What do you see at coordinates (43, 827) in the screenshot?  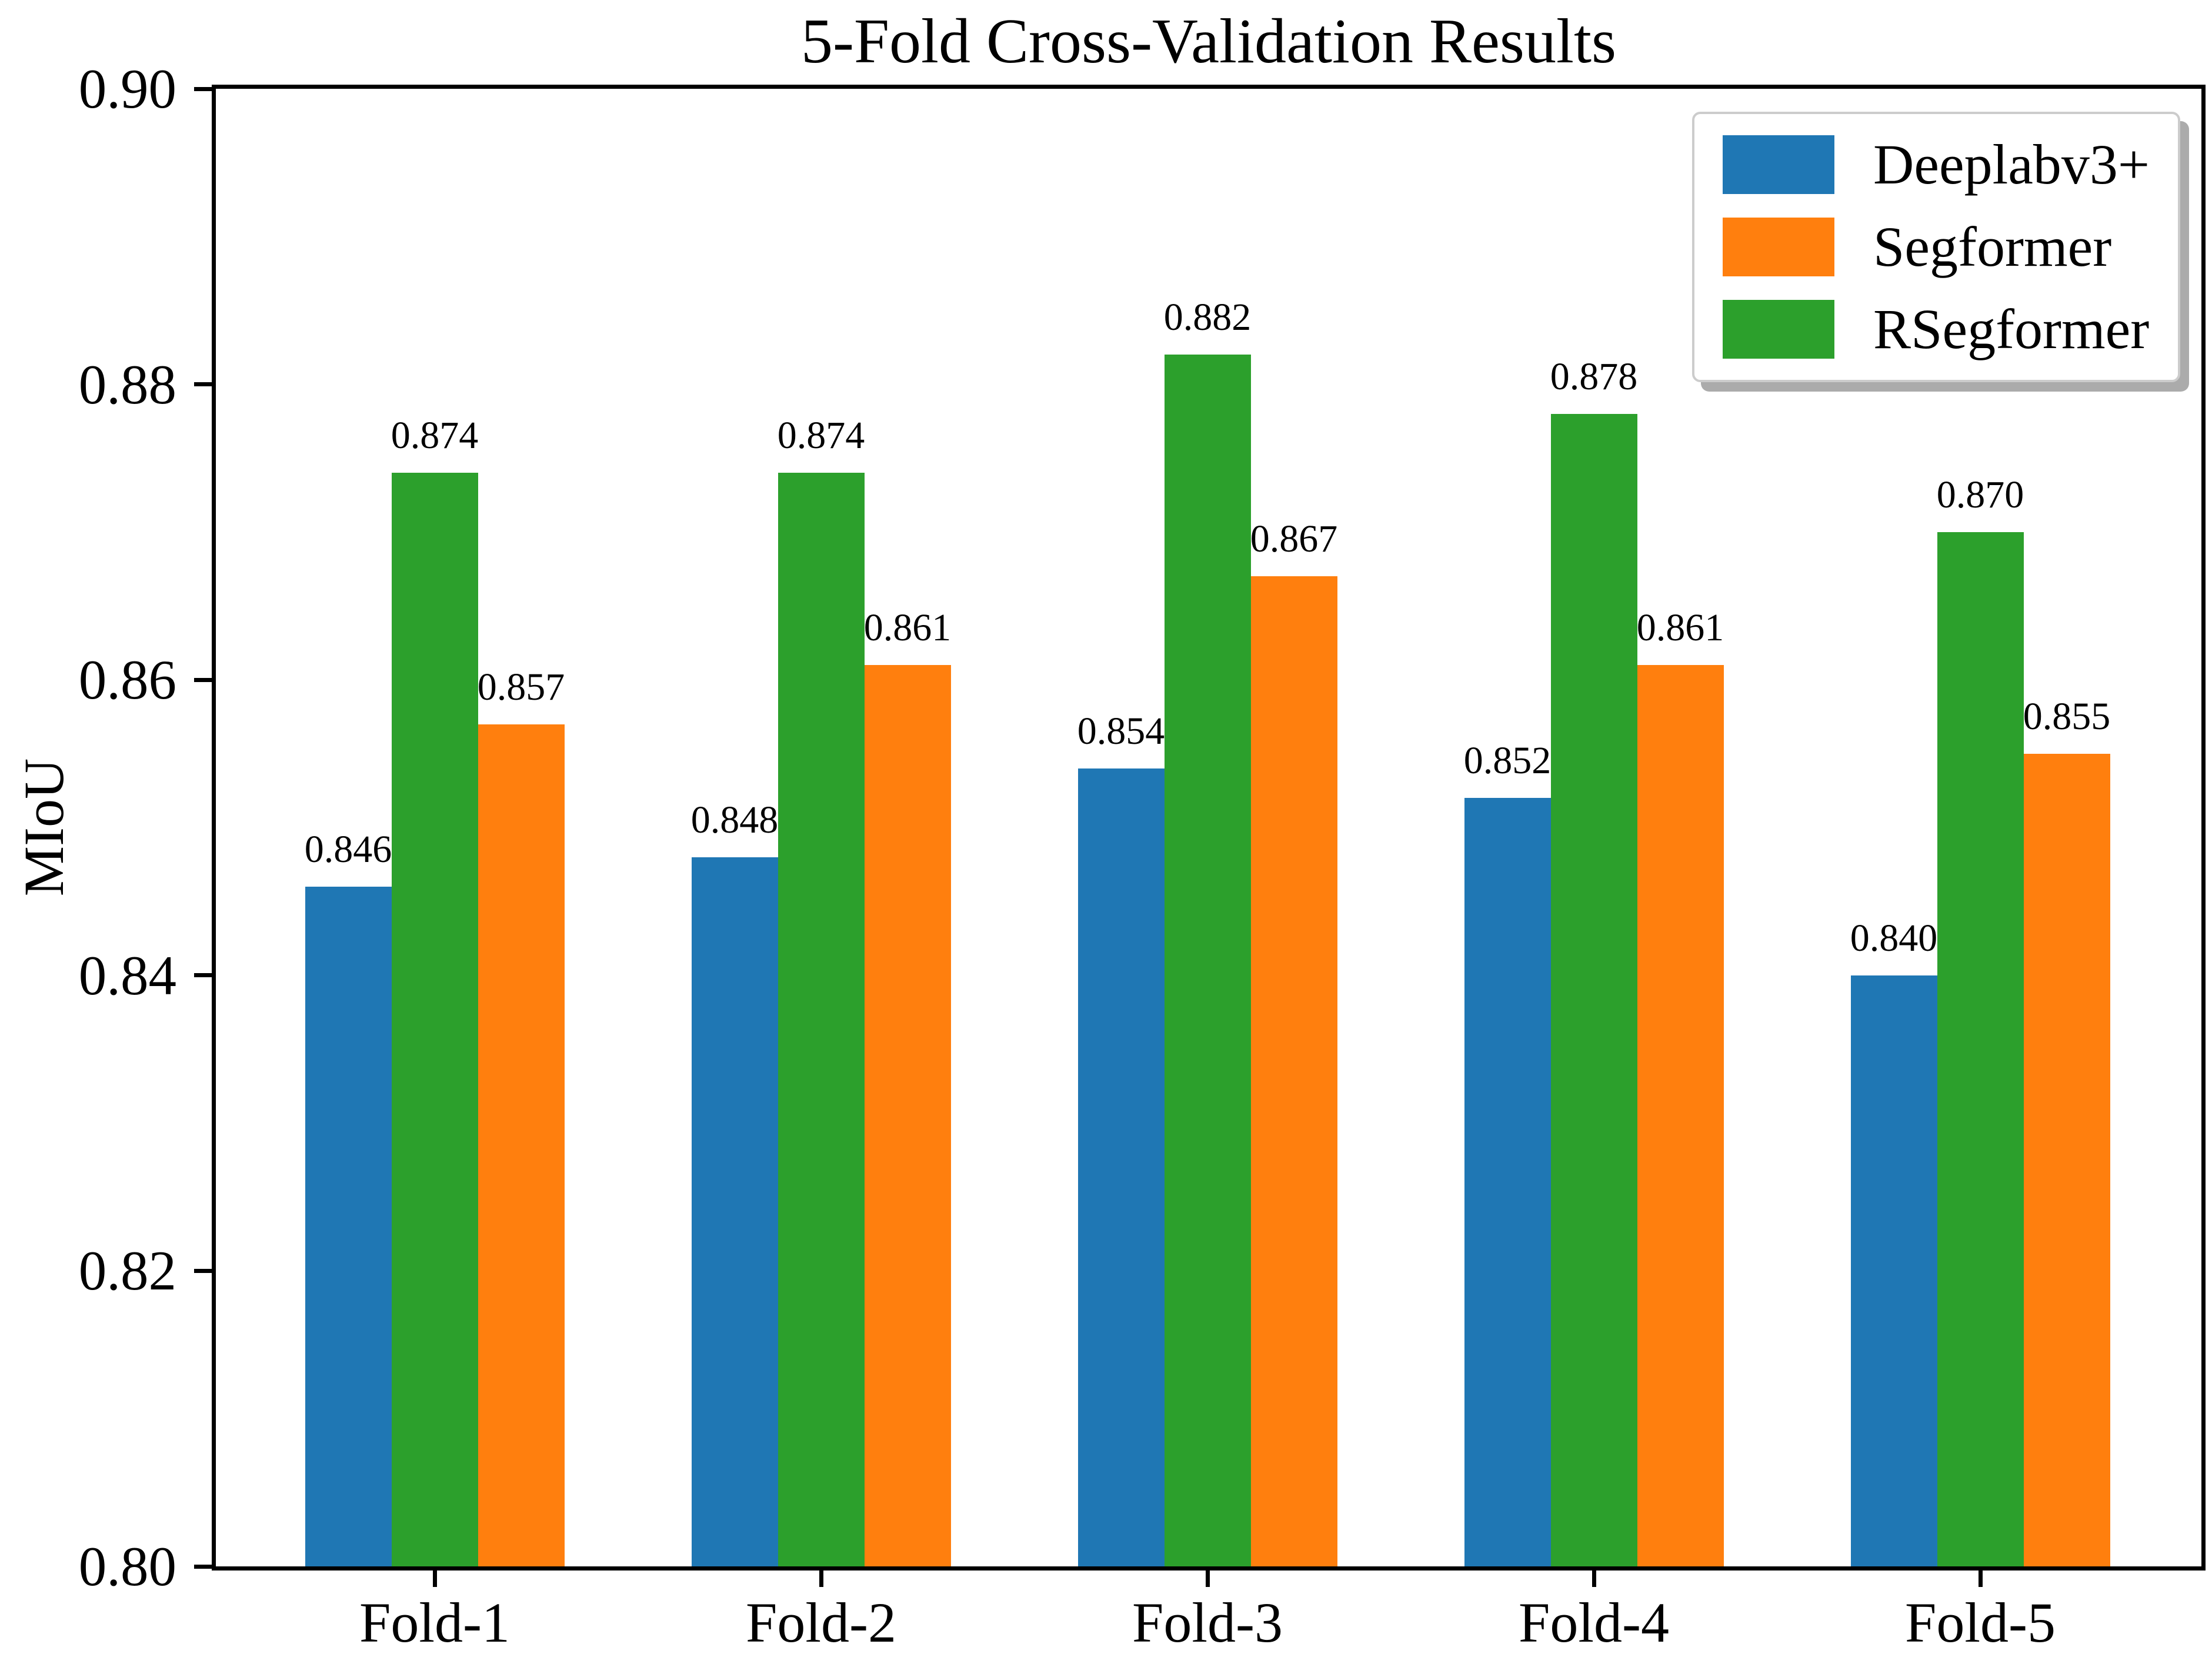 I see `y-axis-label: MIoU` at bounding box center [43, 827].